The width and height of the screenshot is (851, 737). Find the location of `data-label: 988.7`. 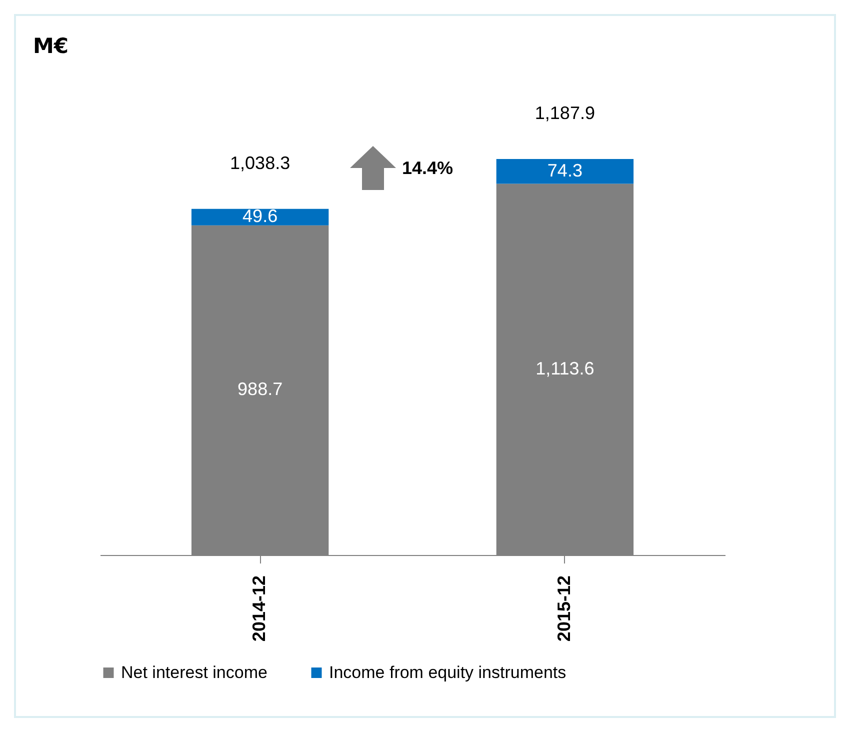

data-label: 988.7 is located at coordinates (260, 389).